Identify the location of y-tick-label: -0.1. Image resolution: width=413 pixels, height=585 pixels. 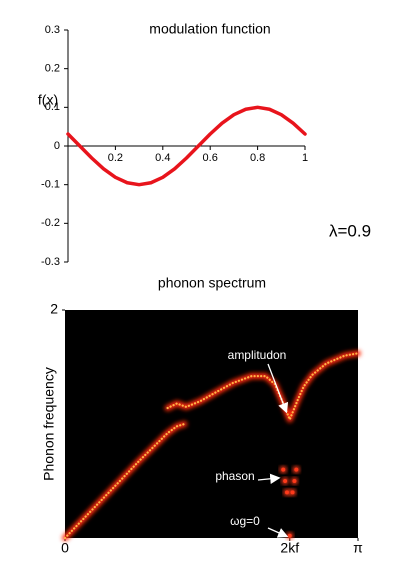
(50, 185).